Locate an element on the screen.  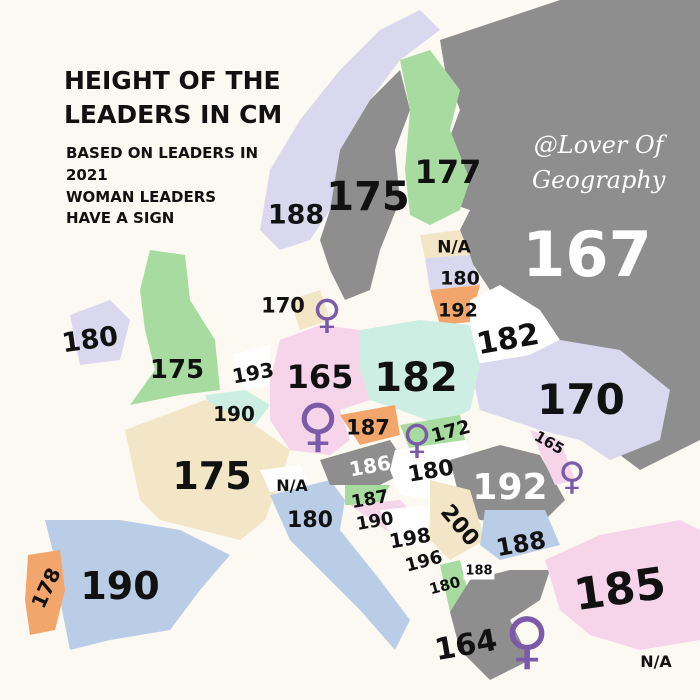
country-bulgaria is located at coordinates (520, 535).